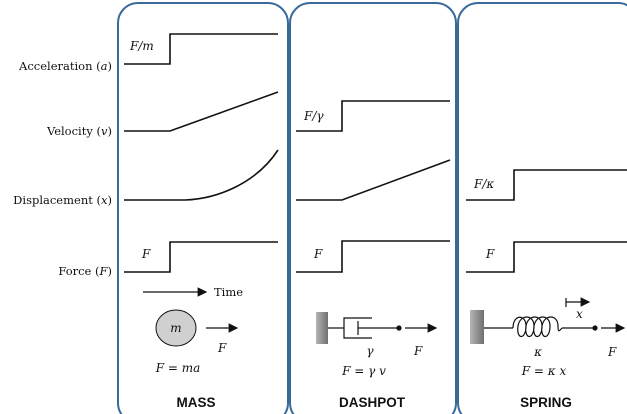  What do you see at coordinates (483, 184) in the screenshot?
I see `spring-displacement-level-label: F/κ` at bounding box center [483, 184].